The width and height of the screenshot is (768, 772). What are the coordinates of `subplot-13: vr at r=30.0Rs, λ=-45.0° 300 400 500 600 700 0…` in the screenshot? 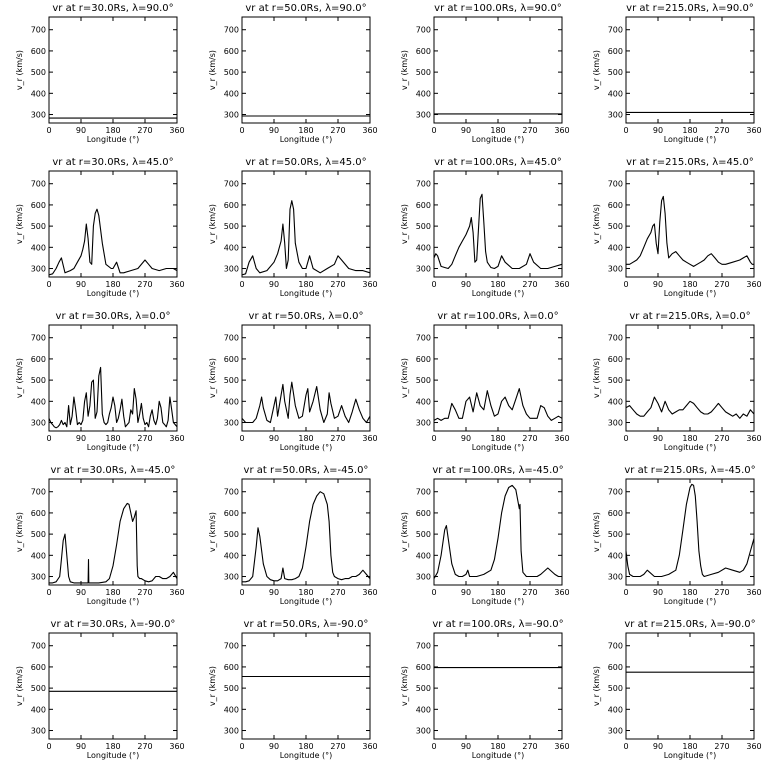 It's located at (100, 535).